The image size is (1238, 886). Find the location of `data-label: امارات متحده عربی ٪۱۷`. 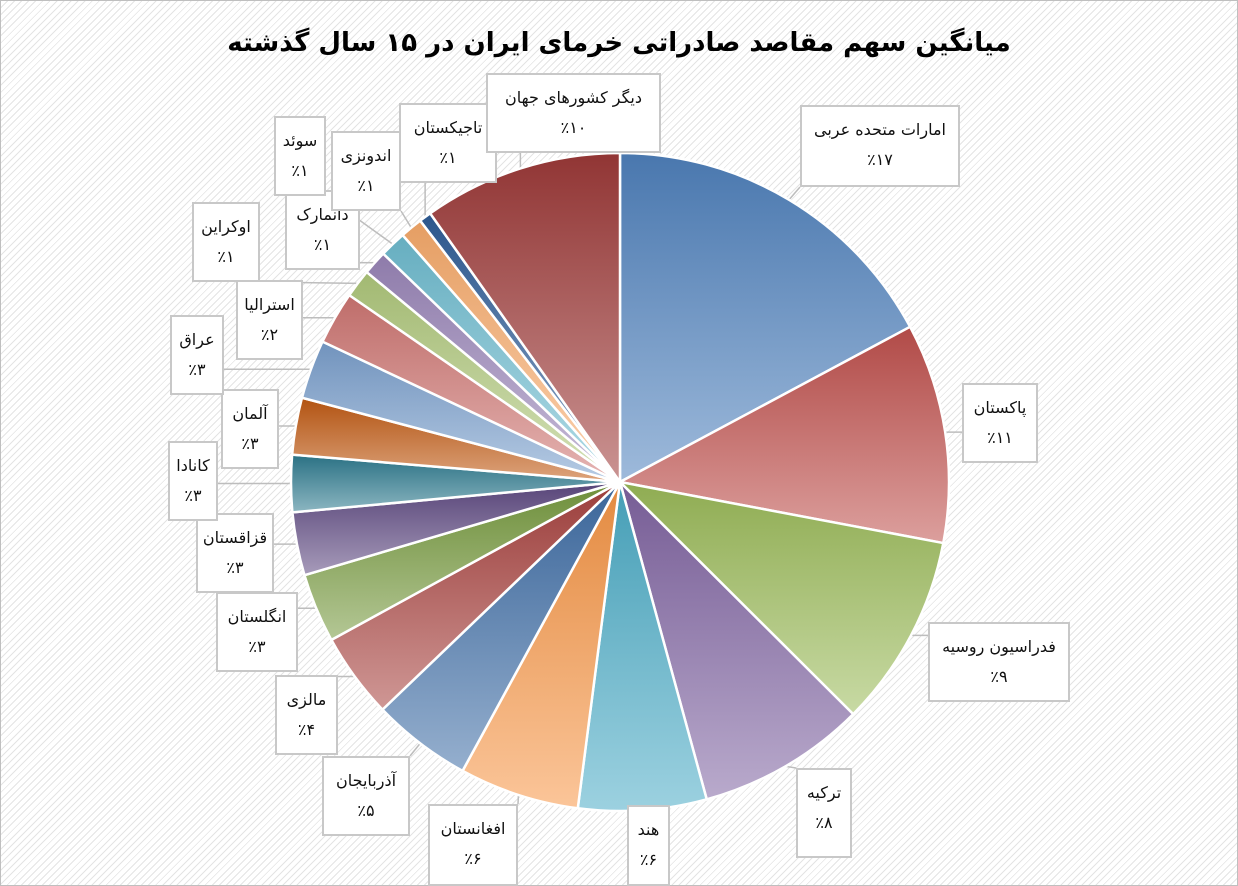

data-label: امارات متحده عربی ٪۱۷ is located at coordinates (880, 146).